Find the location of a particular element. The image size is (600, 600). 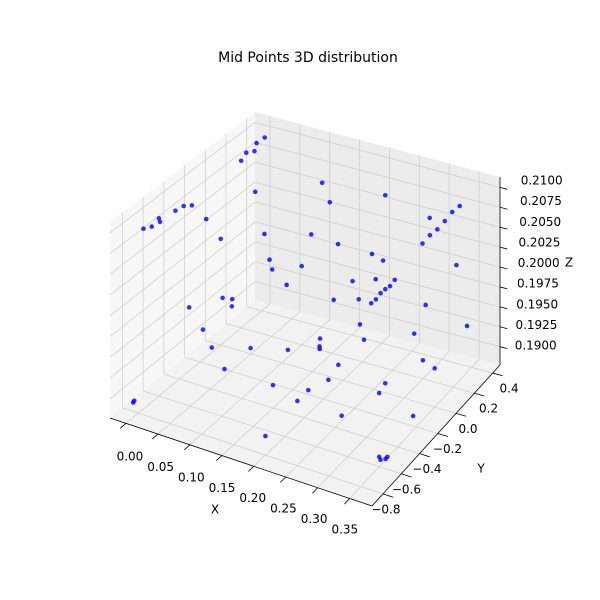

x-tick-label: 0.35 is located at coordinates (344, 530).